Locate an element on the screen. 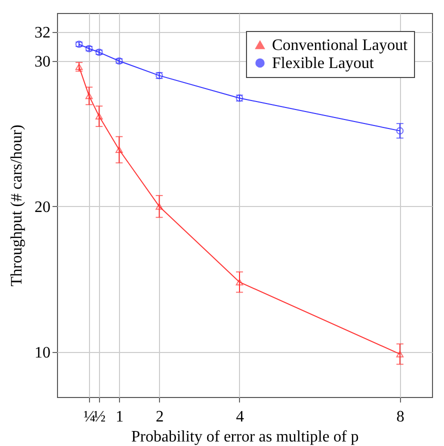  legend-label: Conventional Layout is located at coordinates (340, 45).